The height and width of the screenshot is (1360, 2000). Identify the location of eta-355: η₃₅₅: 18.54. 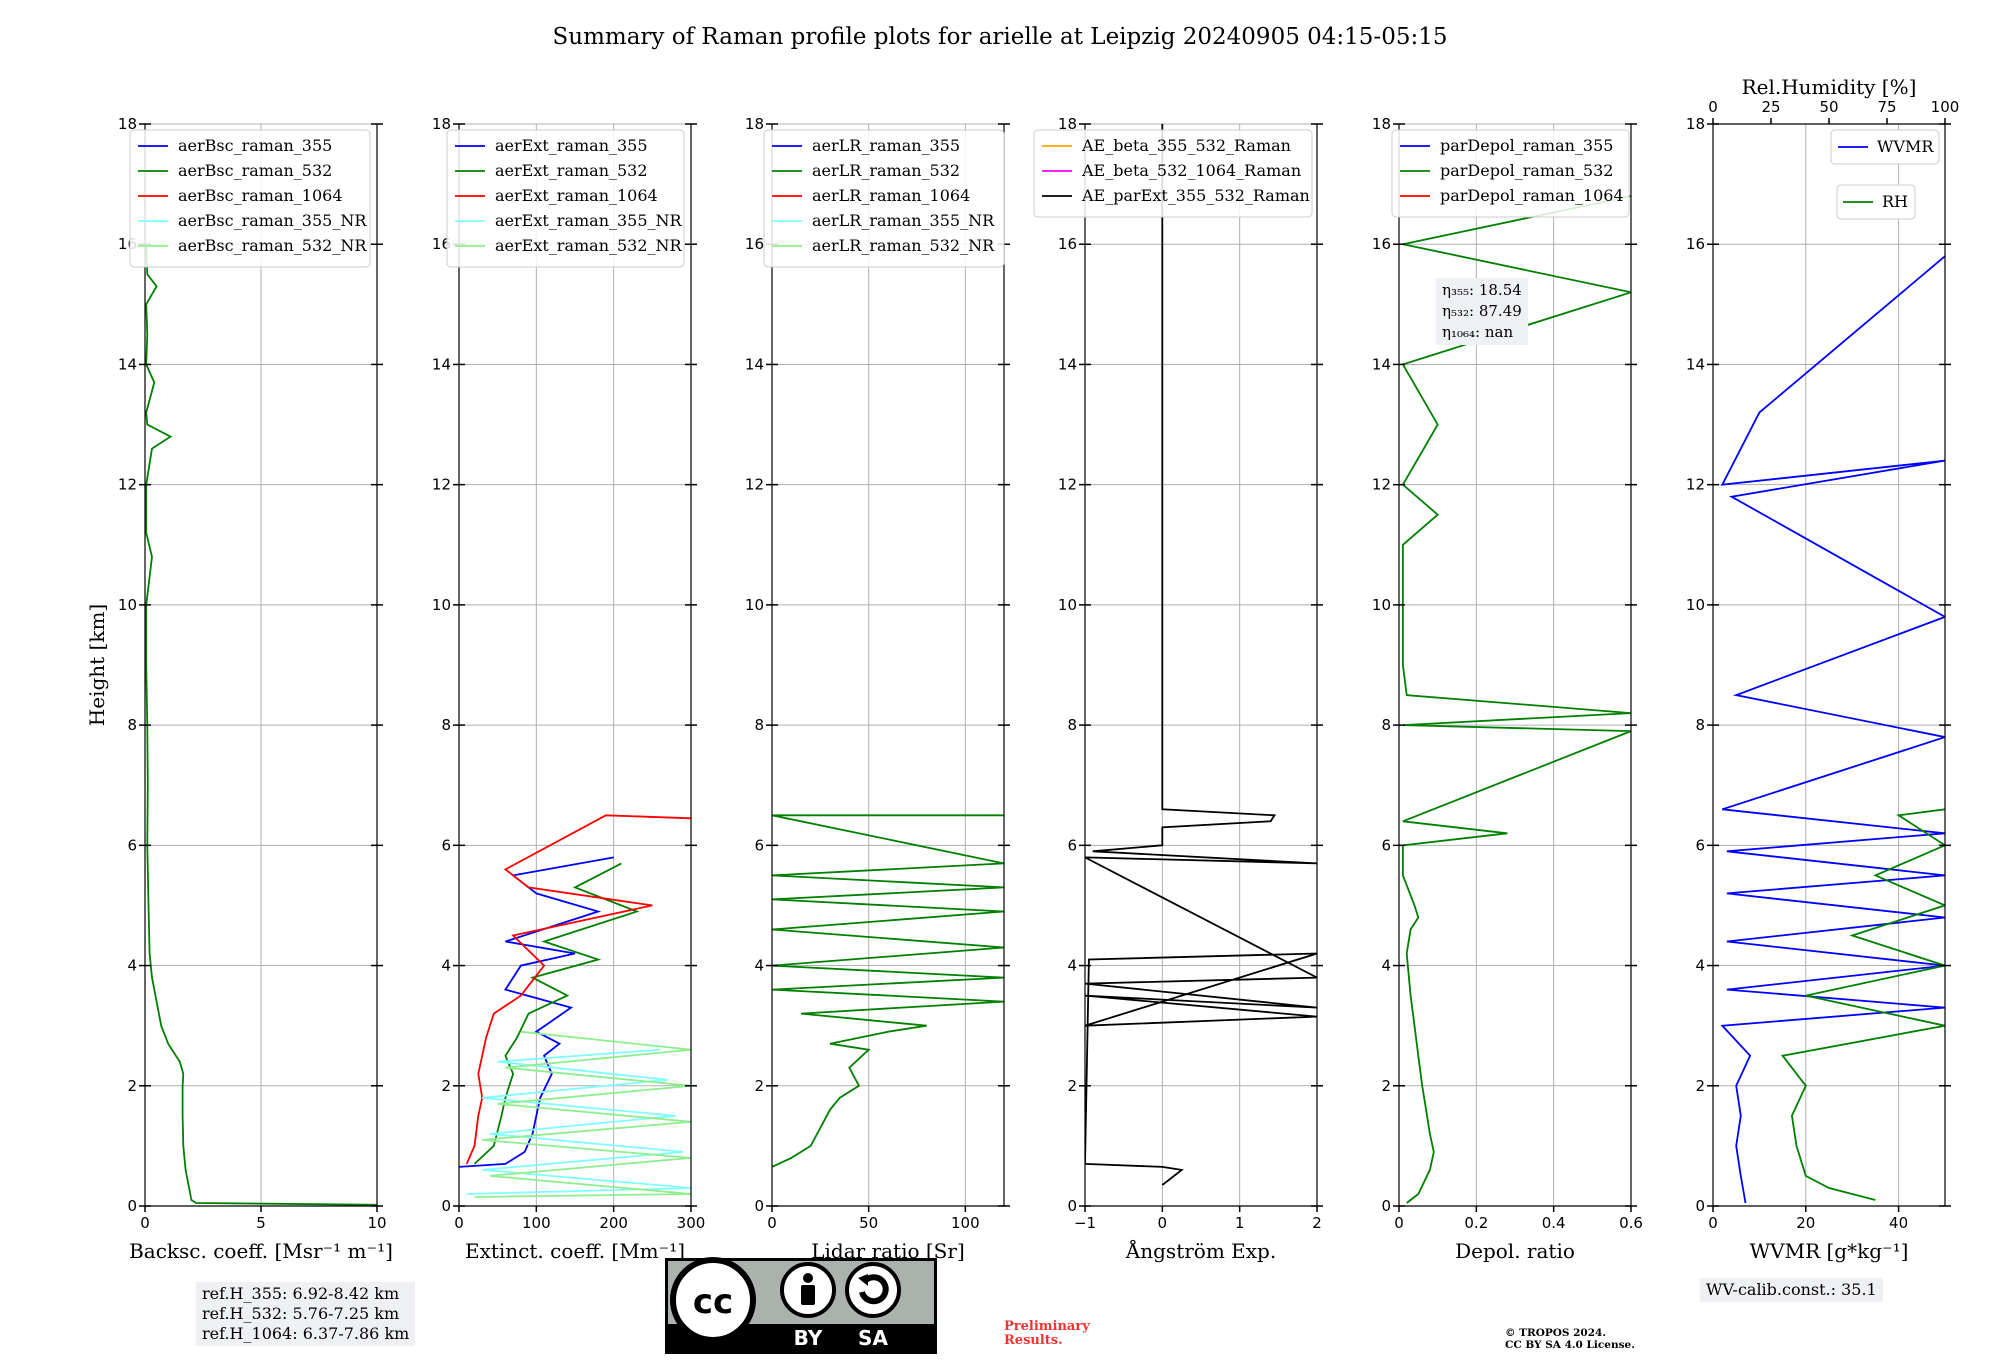
(1482, 290).